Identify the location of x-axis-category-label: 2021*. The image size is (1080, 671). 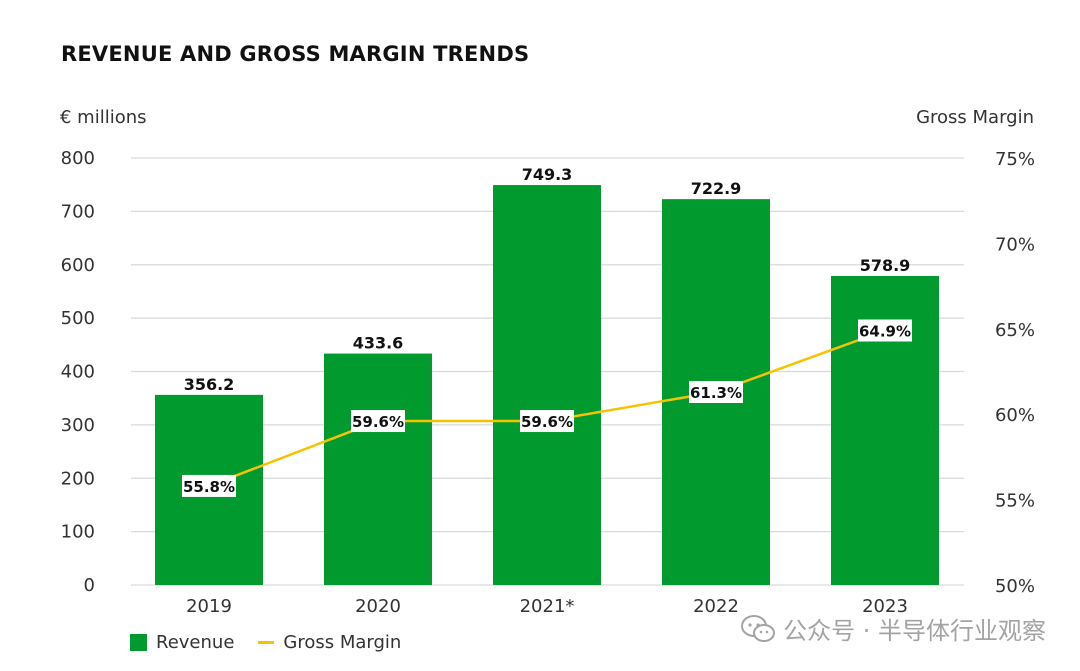
(547, 606).